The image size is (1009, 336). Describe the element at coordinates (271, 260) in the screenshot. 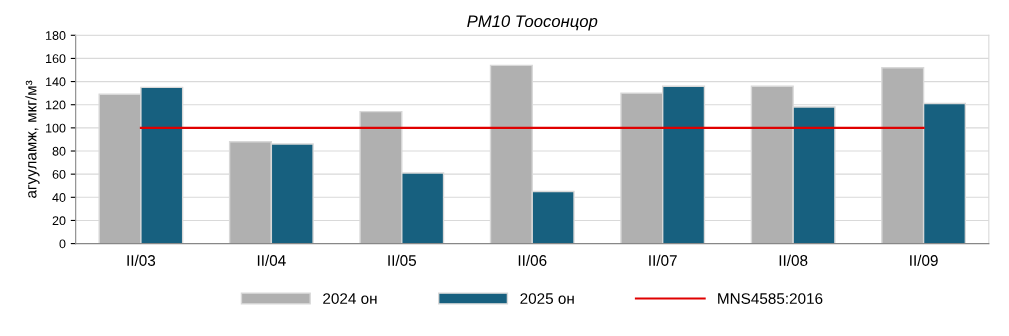

I see `x-tick-label: II/04` at that location.